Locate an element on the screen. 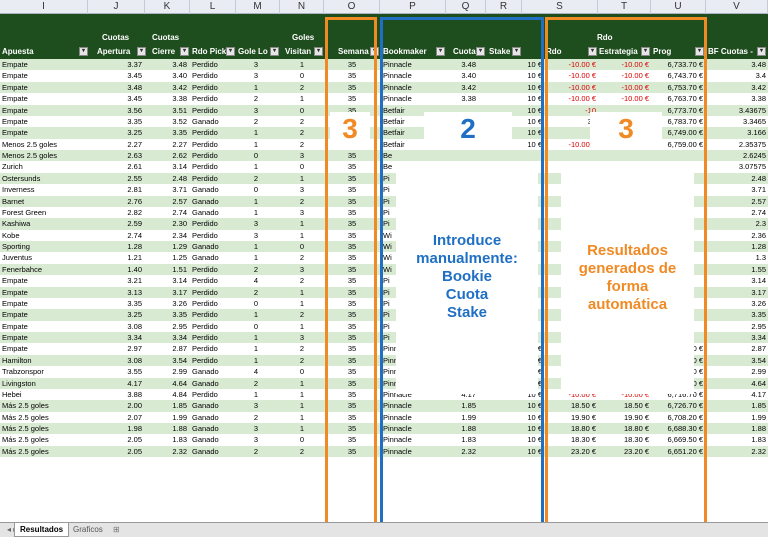 Image resolution: width=768 pixels, height=537 pixels. filter-estrategia-button: ▾ is located at coordinates (645, 51).